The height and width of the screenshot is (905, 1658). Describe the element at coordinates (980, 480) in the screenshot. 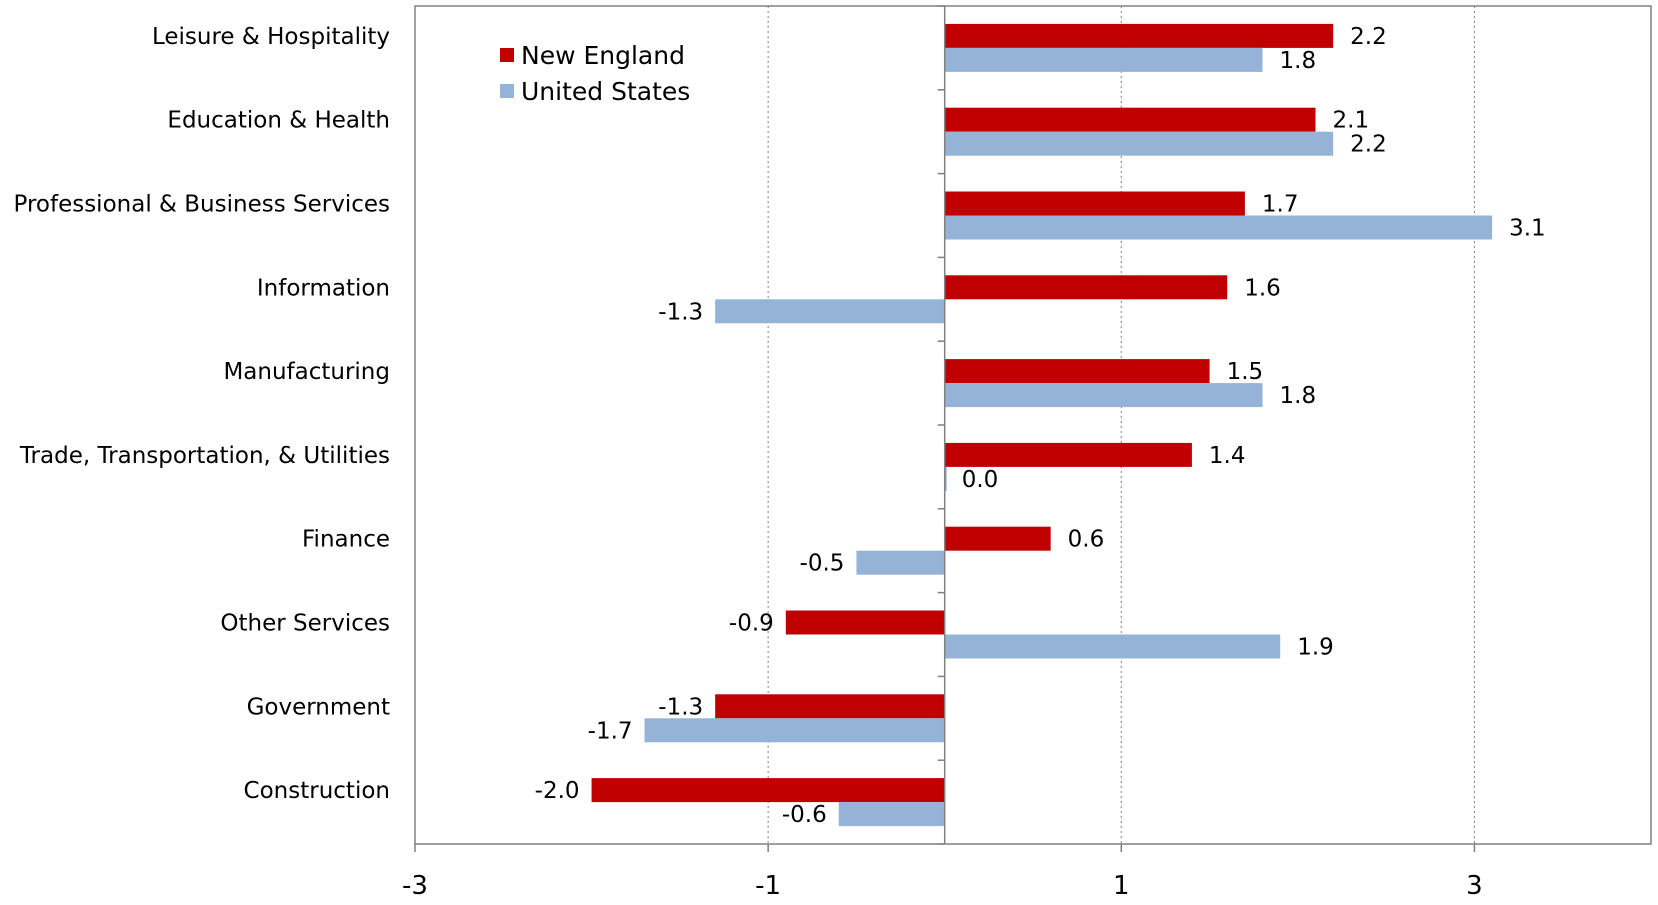

I see `data-label: 0.0` at that location.